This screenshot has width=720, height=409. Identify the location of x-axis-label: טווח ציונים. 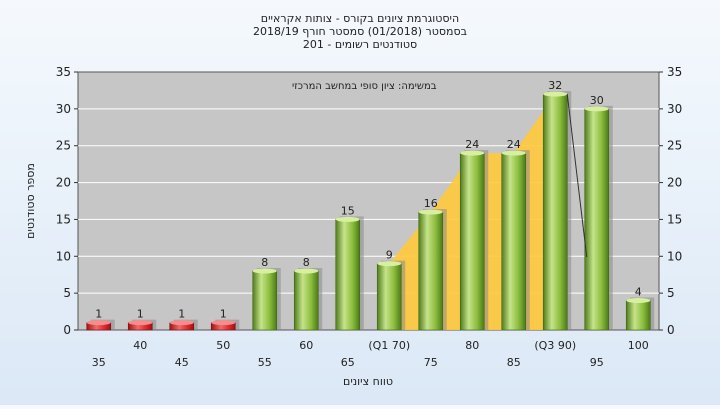
(368, 381).